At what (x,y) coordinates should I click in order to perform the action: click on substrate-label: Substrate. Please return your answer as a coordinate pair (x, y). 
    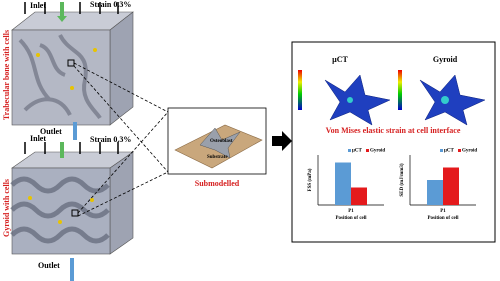
    Looking at the image, I should click on (217, 157).